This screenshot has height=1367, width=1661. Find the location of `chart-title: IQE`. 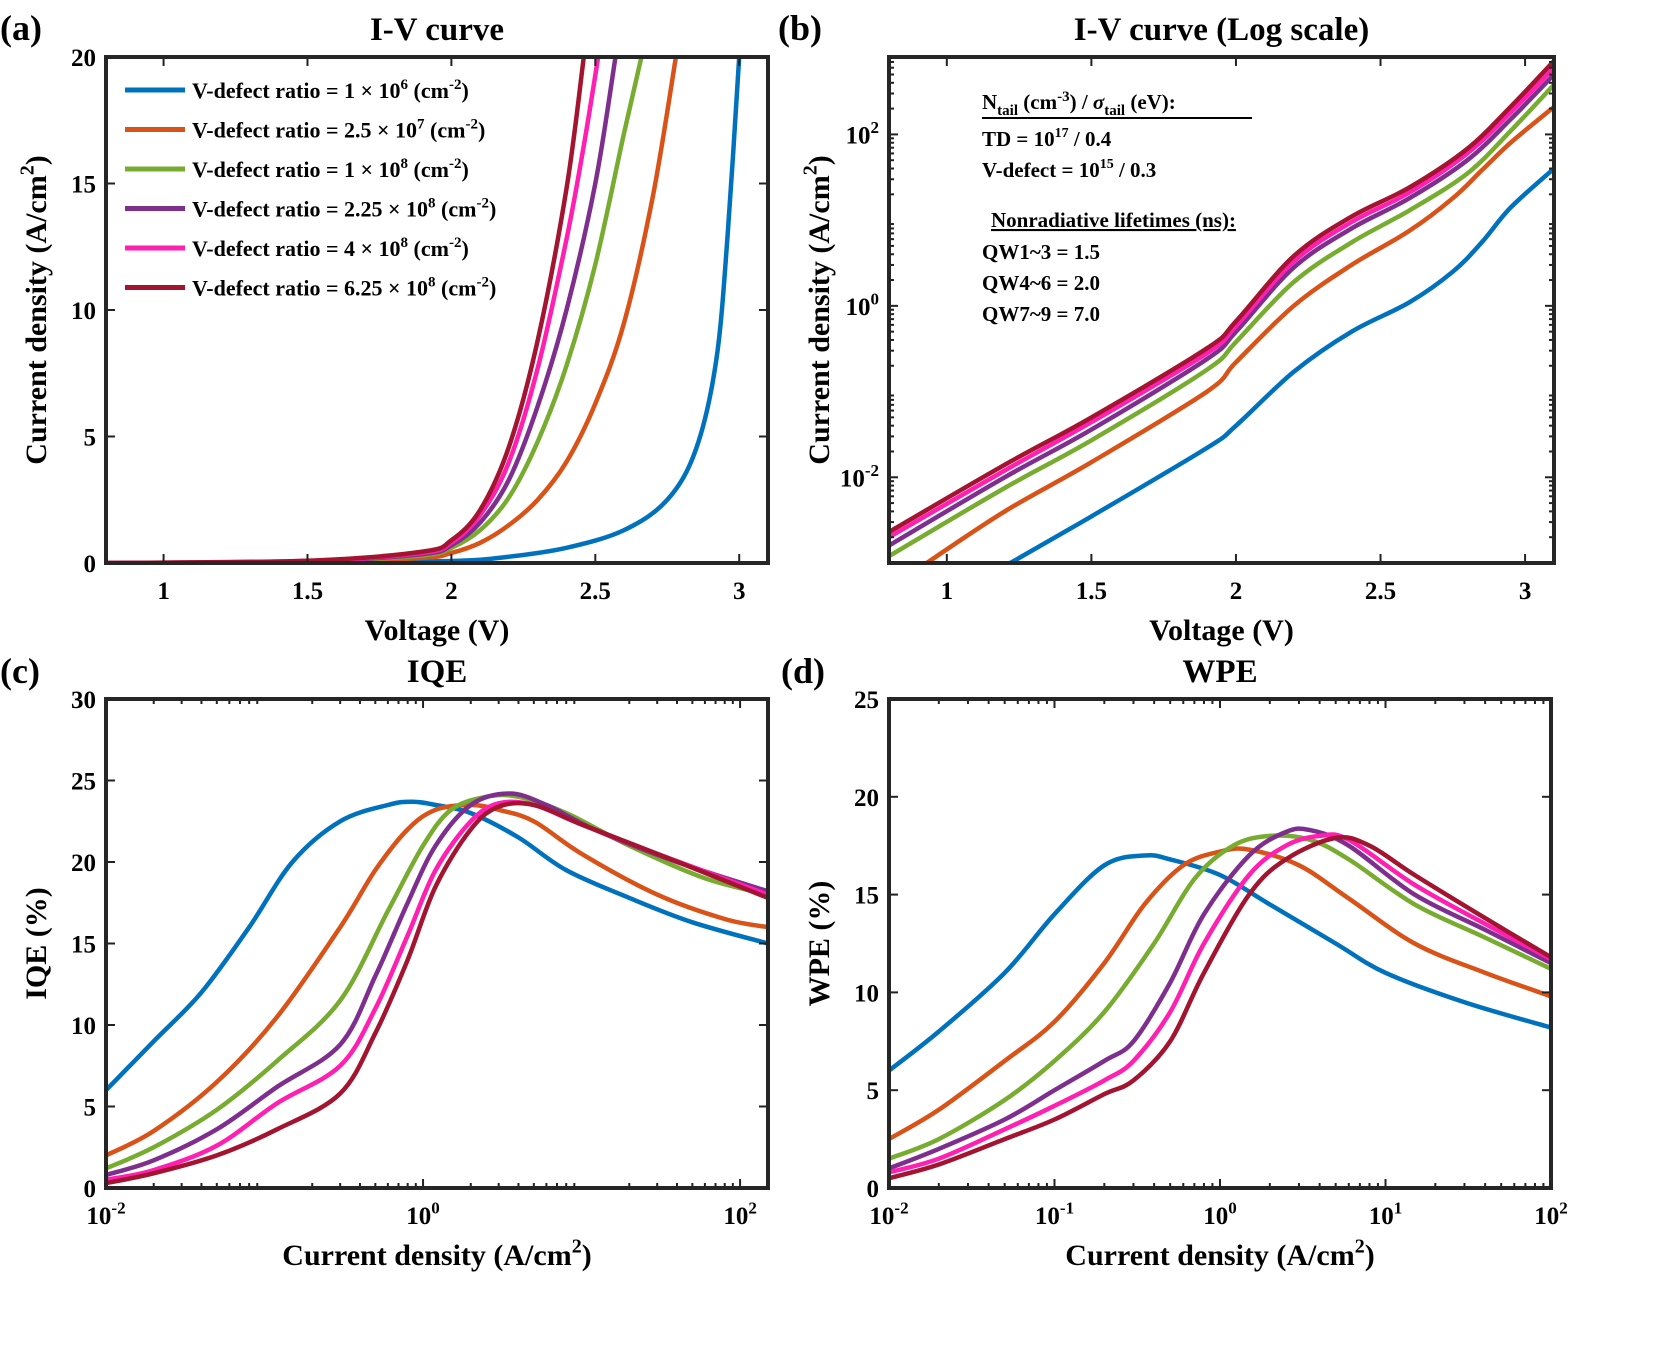

chart-title: IQE is located at coordinates (437, 672).